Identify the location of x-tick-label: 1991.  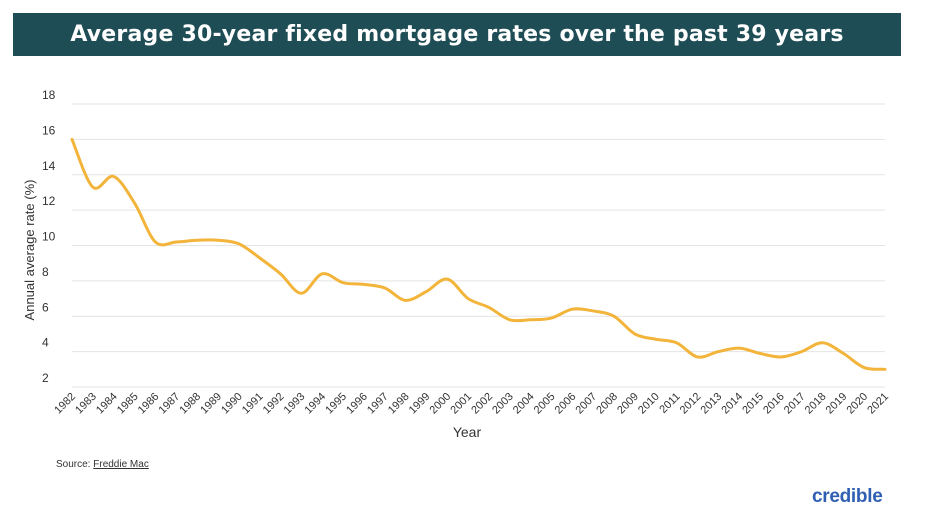
(253, 404).